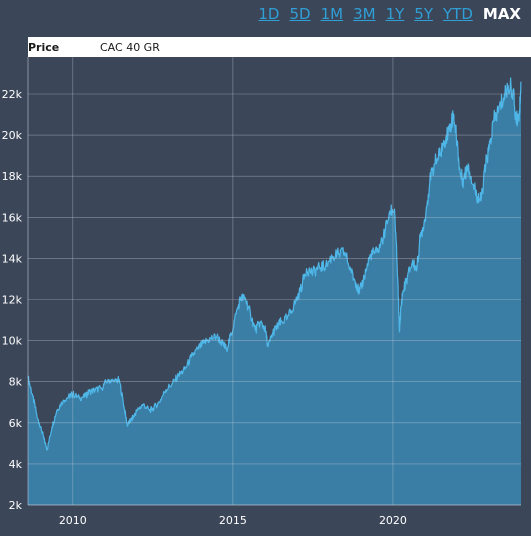  I want to click on range-button-3m: 3M, so click(364, 14).